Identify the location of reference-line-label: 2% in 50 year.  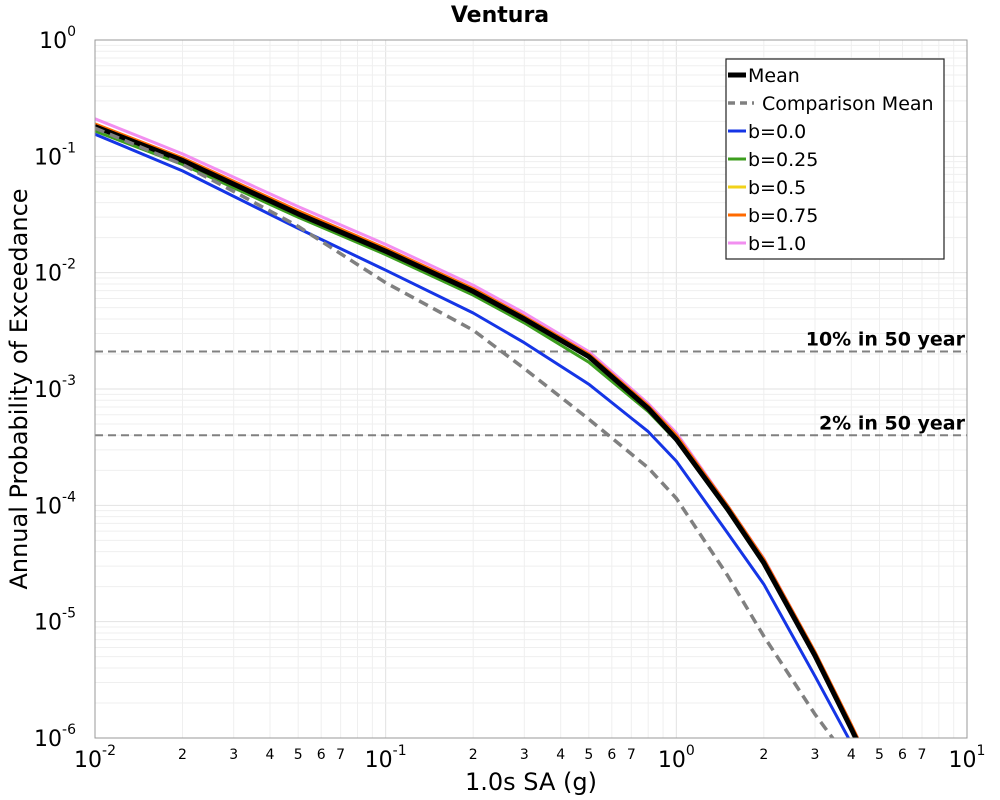
(892, 423).